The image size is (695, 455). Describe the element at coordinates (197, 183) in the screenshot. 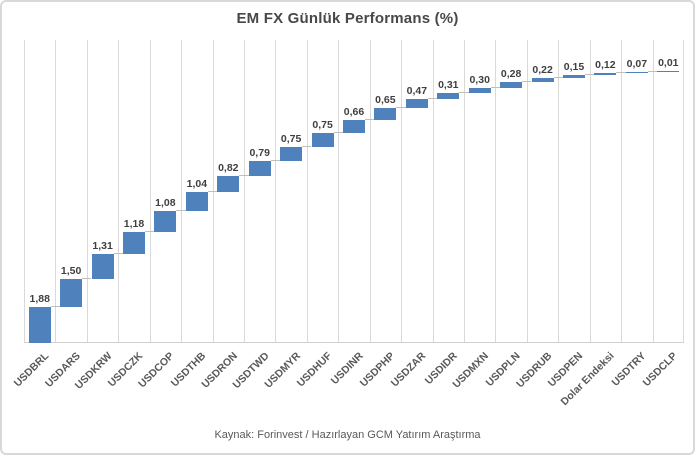

I see `value-label: 1,04` at that location.